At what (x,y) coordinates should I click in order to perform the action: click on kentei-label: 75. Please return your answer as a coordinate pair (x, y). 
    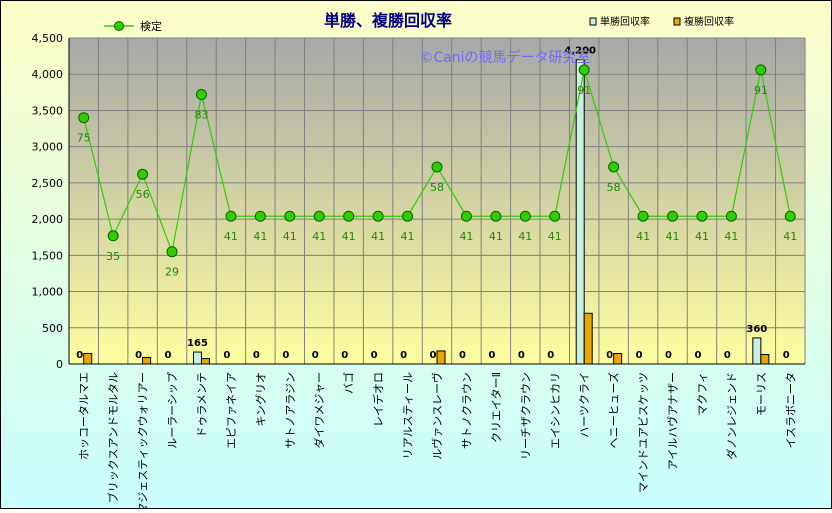
    Looking at the image, I should click on (84, 138).